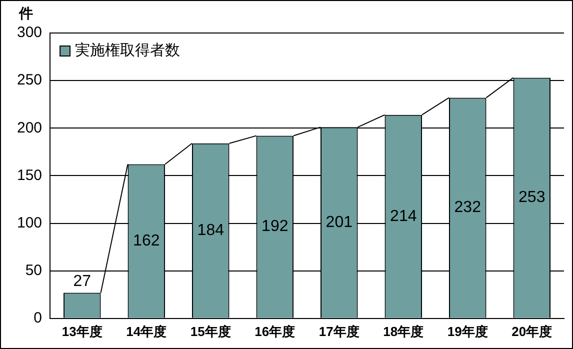  I want to click on data-label: 27, so click(82, 281).